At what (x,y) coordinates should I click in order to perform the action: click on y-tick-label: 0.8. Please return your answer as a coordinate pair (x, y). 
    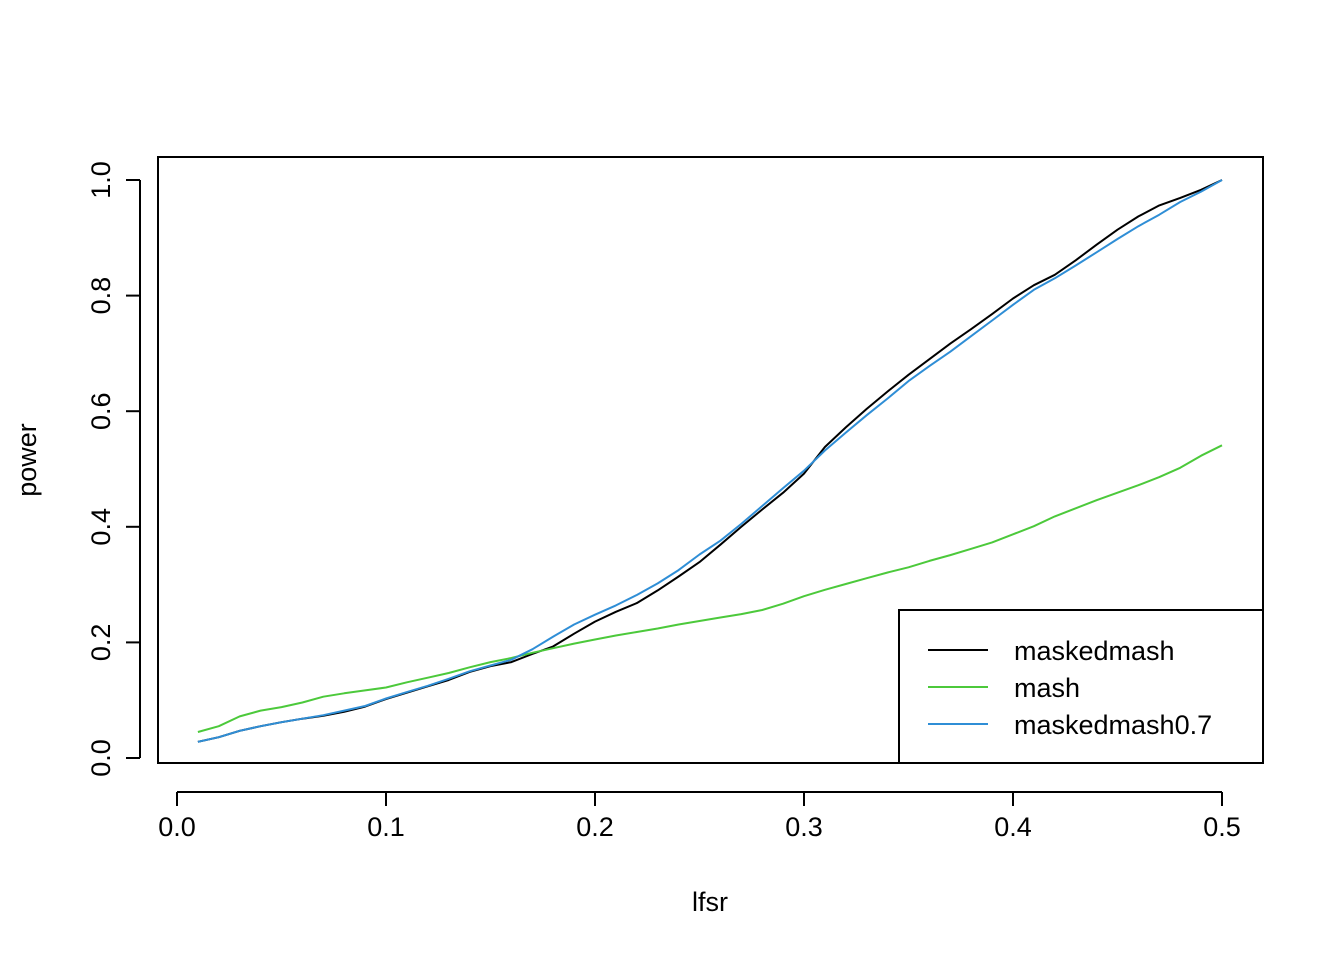
    Looking at the image, I should click on (101, 296).